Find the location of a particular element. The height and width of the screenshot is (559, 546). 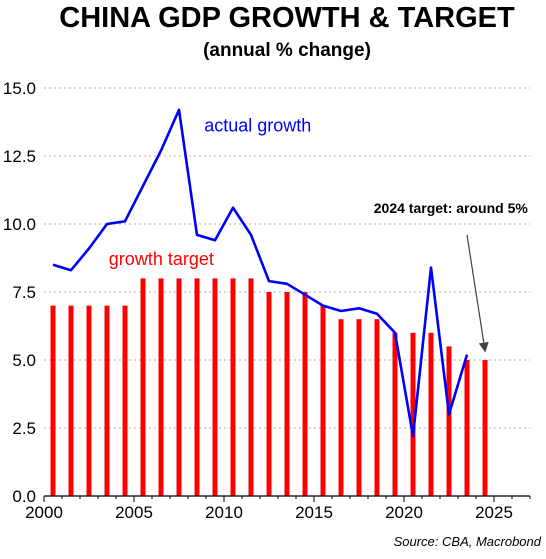

x-tick-label: 2015 is located at coordinates (314, 512).